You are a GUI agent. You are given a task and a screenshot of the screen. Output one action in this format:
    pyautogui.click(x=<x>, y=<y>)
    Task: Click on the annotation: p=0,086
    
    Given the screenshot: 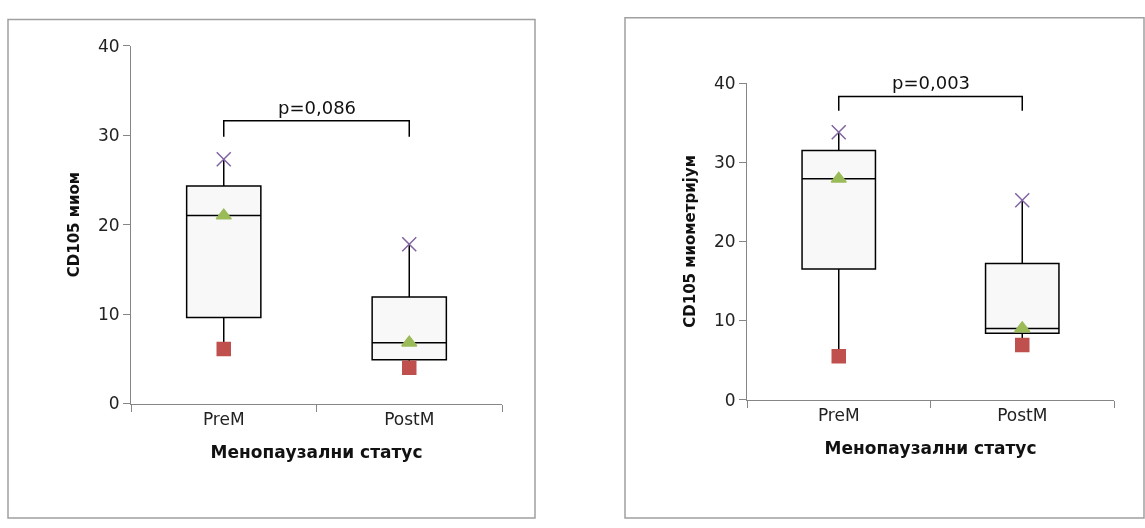 What is the action you would take?
    pyautogui.click(x=317, y=107)
    